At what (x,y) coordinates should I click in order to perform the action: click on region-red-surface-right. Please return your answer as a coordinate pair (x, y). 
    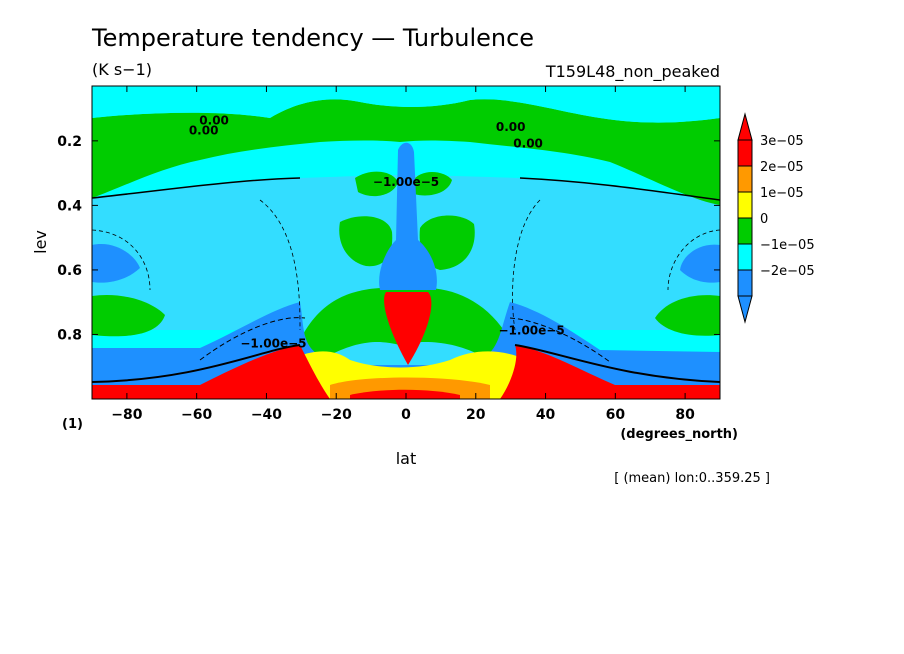
    Looking at the image, I should click on (667, 392).